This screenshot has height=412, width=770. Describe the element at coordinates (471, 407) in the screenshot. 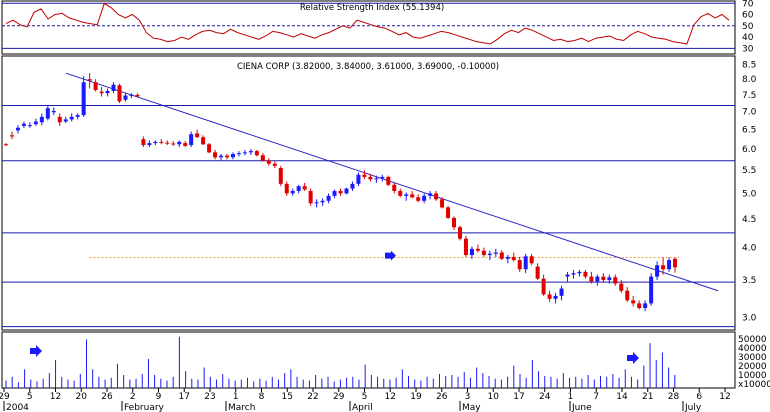

I see `x-month-label: May` at that location.